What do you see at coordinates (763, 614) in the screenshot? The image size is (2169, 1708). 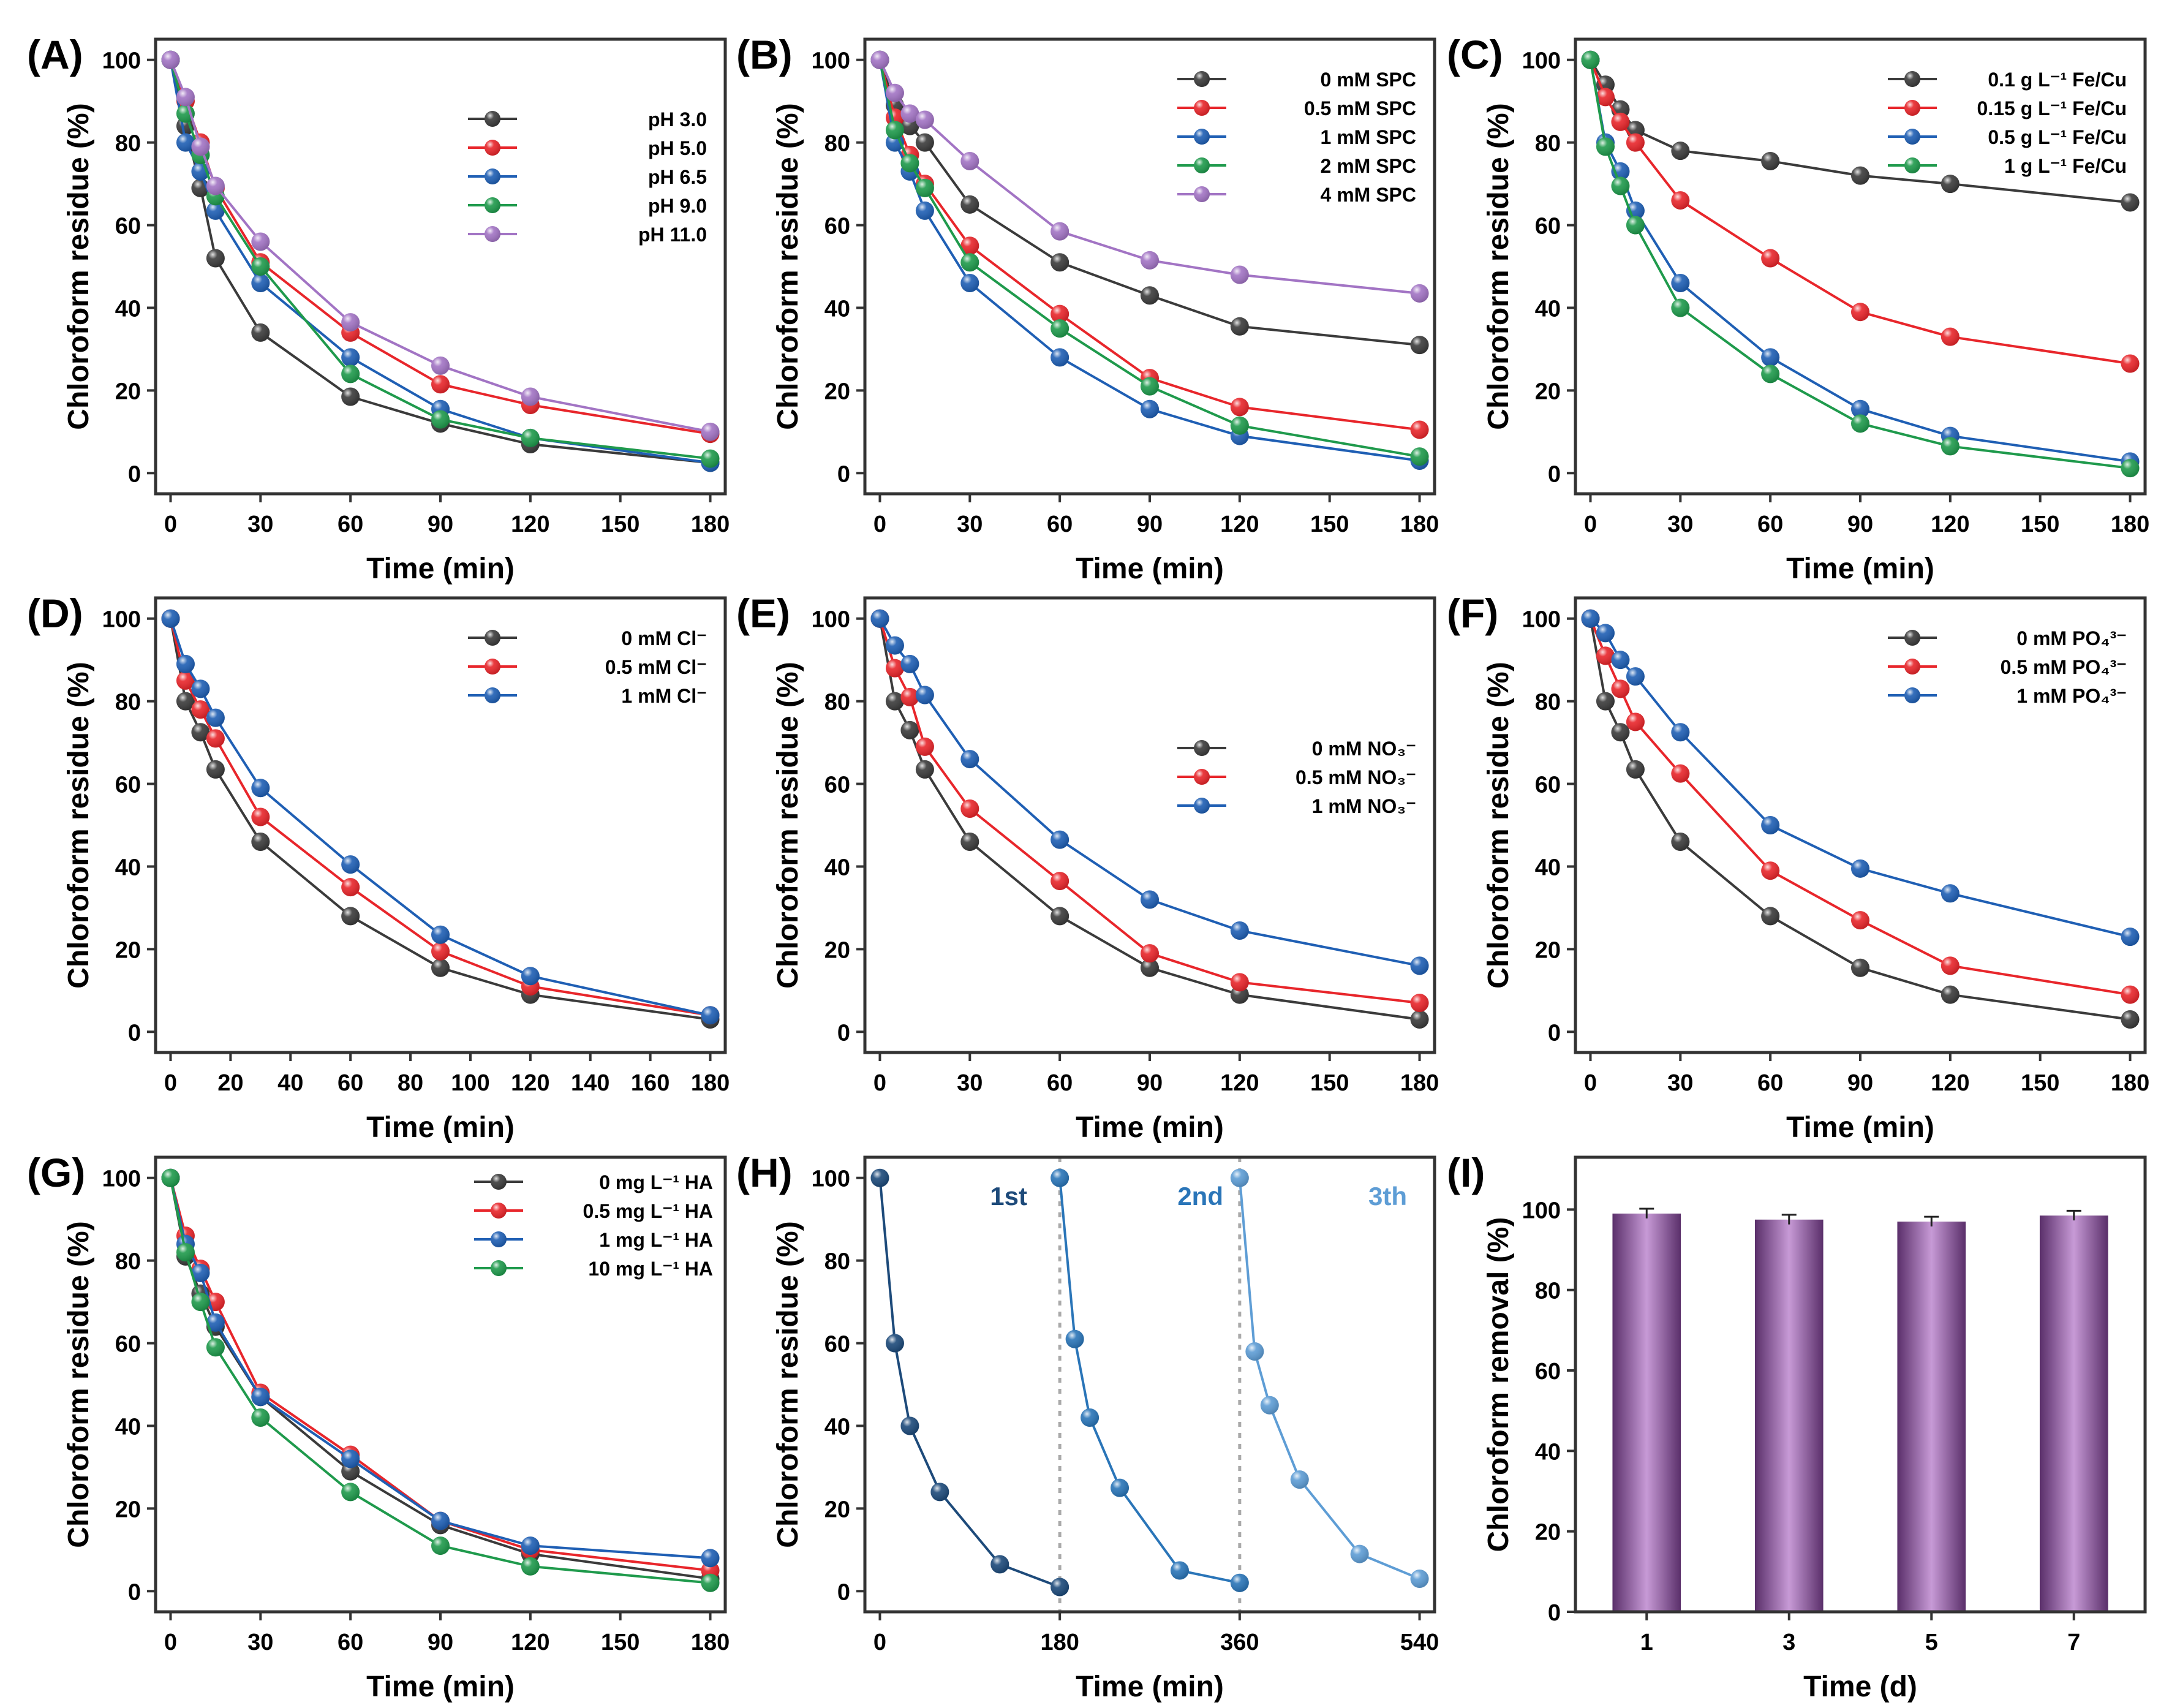 I see `panel-label: (E)` at bounding box center [763, 614].